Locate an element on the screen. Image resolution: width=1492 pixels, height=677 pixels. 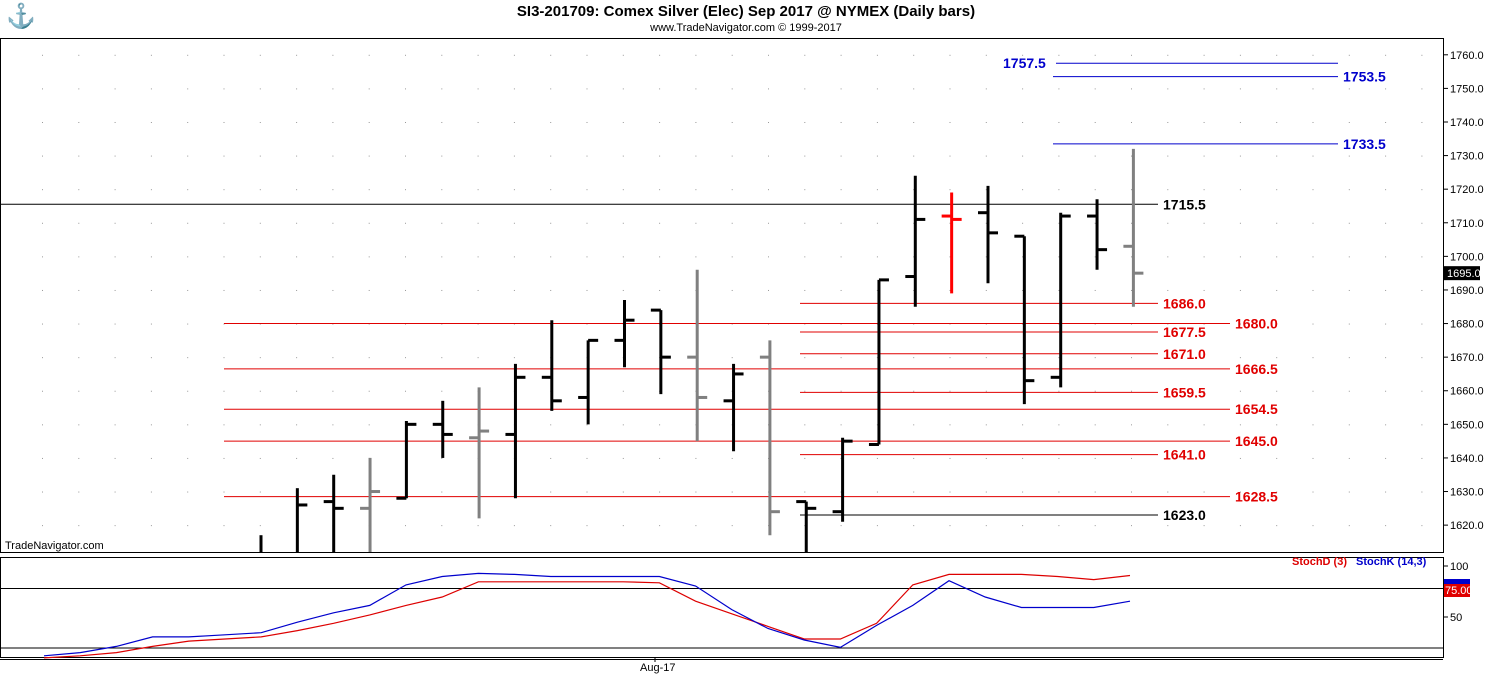
last-price-tag is located at coordinates (1462, 273).